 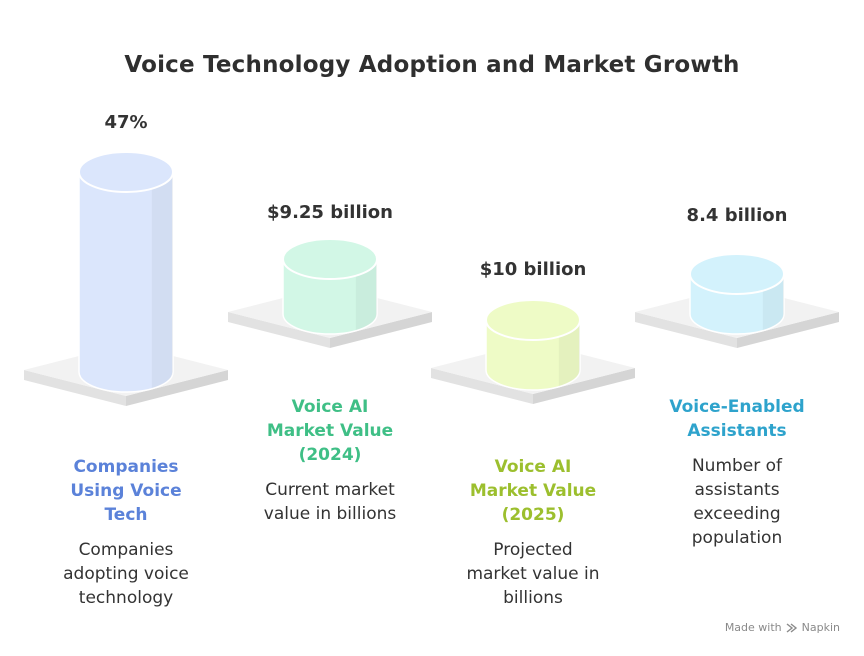 I want to click on watermark-made-with: Made with, so click(x=753, y=627).